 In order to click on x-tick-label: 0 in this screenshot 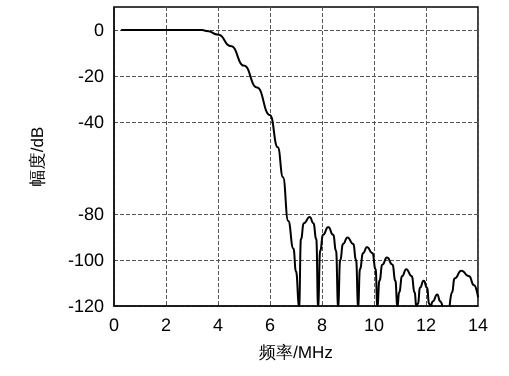, I will do `click(114, 325)`.